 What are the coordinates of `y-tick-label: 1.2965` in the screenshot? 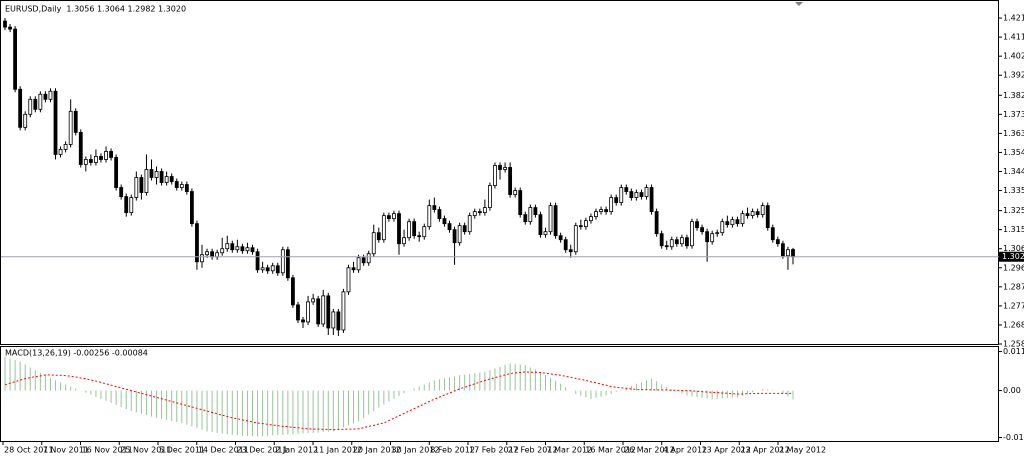 It's located at (1013, 267).